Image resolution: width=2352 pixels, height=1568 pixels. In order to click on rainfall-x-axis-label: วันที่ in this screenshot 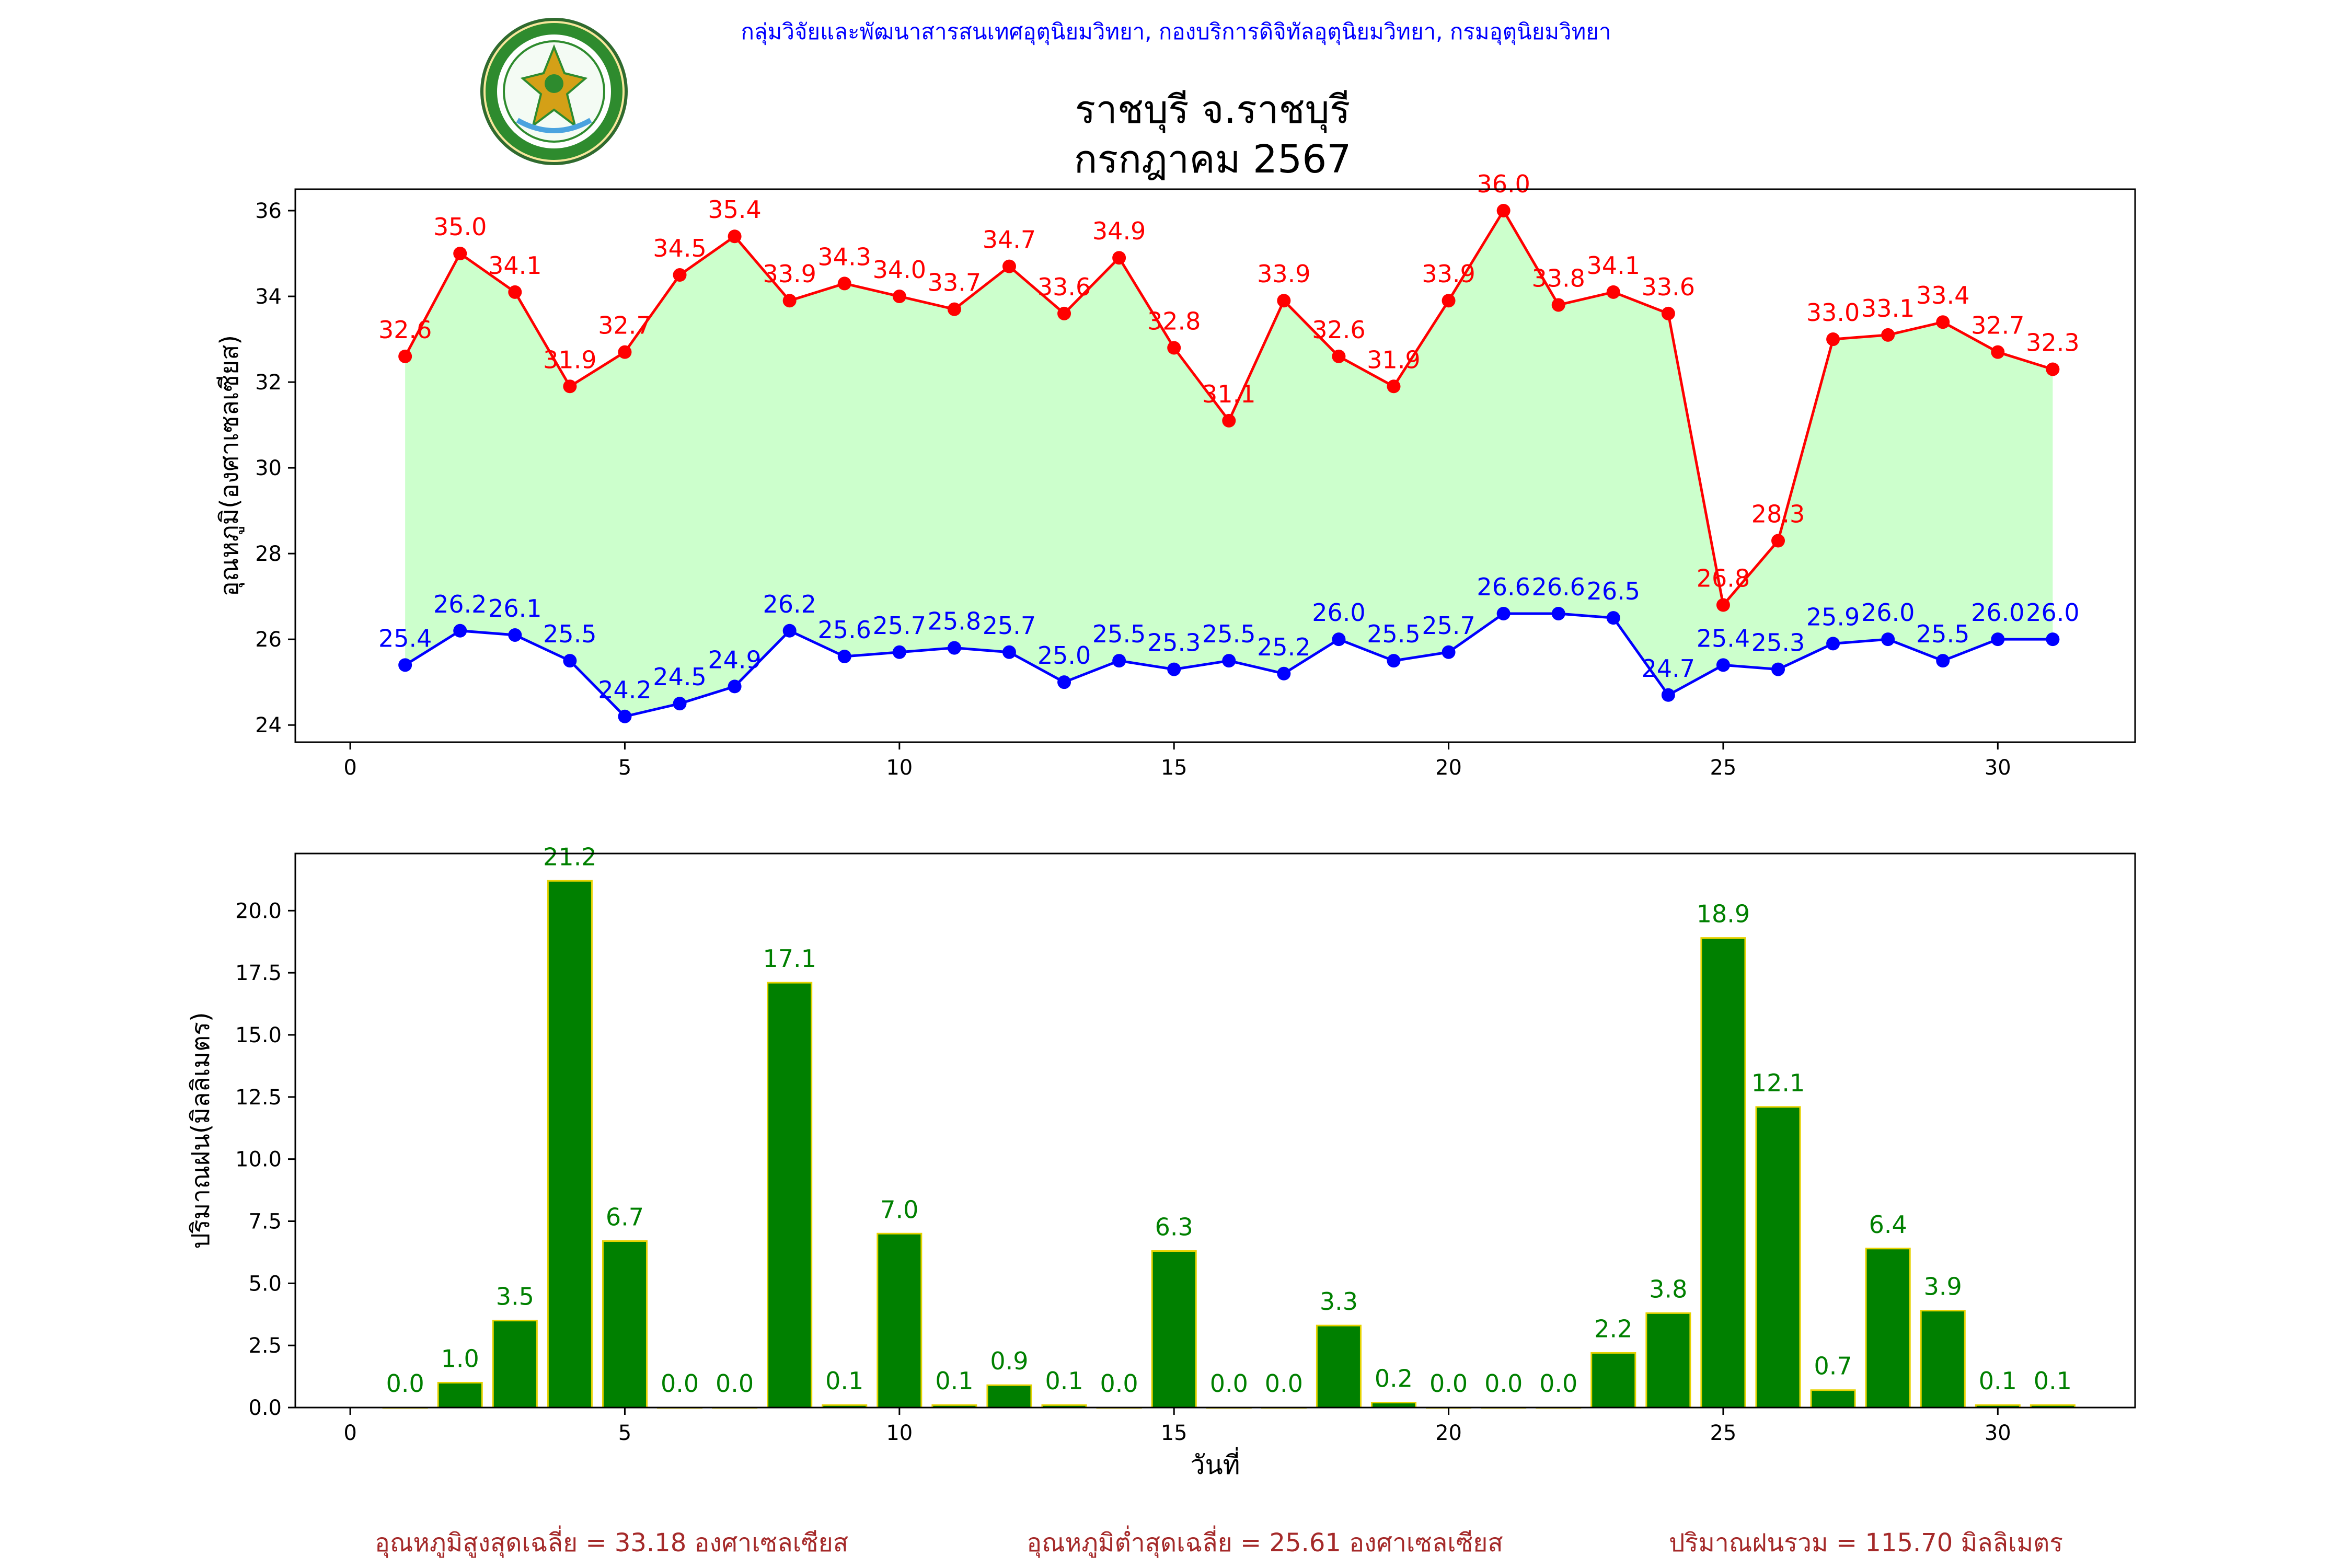, I will do `click(1215, 1463)`.